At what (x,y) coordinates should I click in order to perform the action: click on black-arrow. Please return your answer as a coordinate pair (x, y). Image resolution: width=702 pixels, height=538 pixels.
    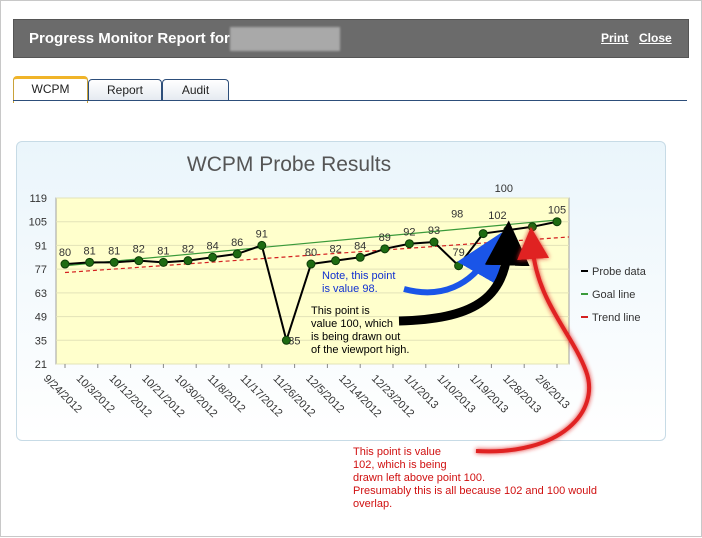
    Looking at the image, I should click on (464, 273).